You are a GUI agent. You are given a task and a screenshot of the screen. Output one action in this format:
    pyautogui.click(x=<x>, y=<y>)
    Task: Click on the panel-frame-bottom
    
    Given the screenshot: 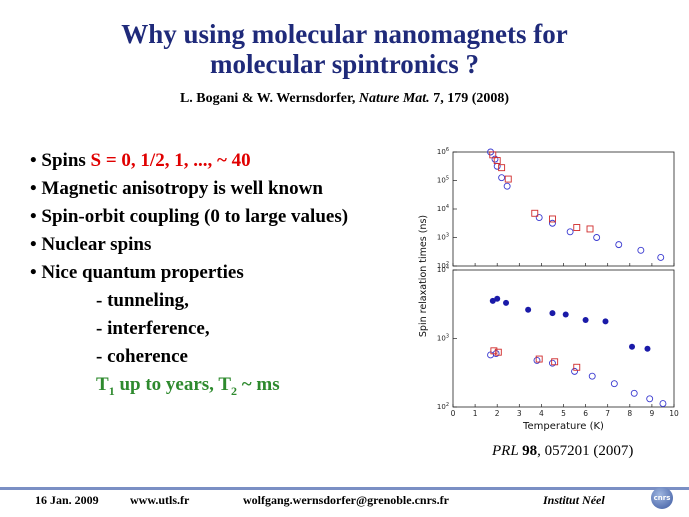 What is the action you would take?
    pyautogui.click(x=563, y=338)
    